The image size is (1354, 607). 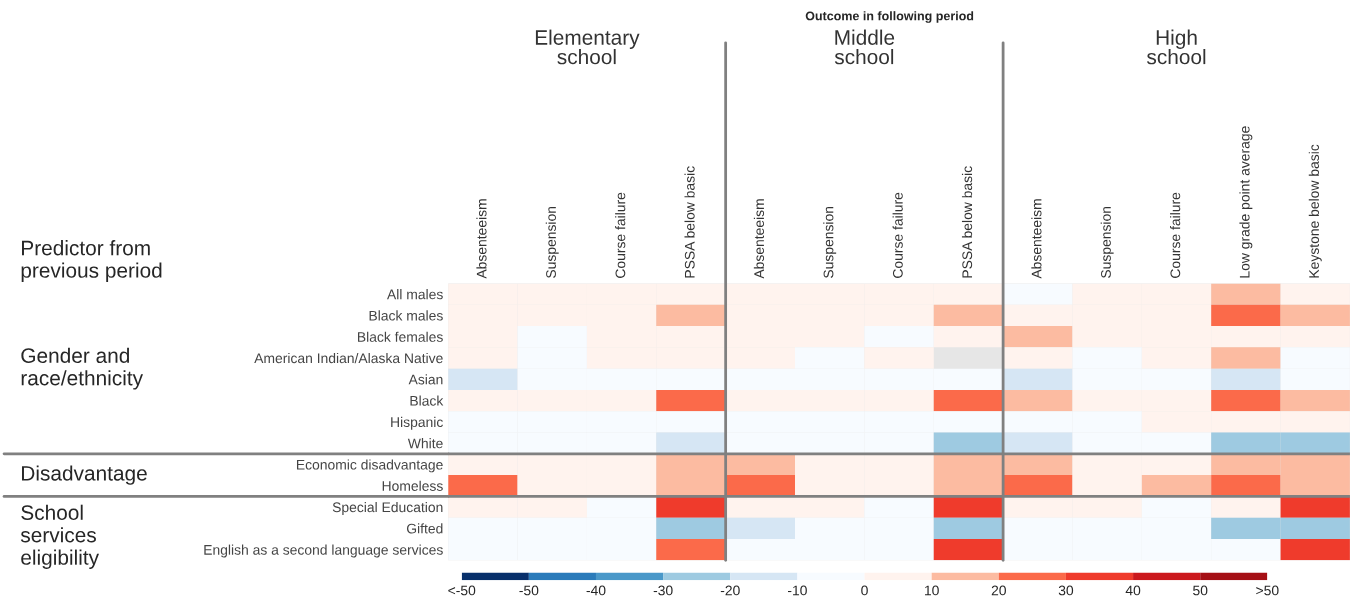 What do you see at coordinates (84, 475) in the screenshot?
I see `text: Disadvantage` at bounding box center [84, 475].